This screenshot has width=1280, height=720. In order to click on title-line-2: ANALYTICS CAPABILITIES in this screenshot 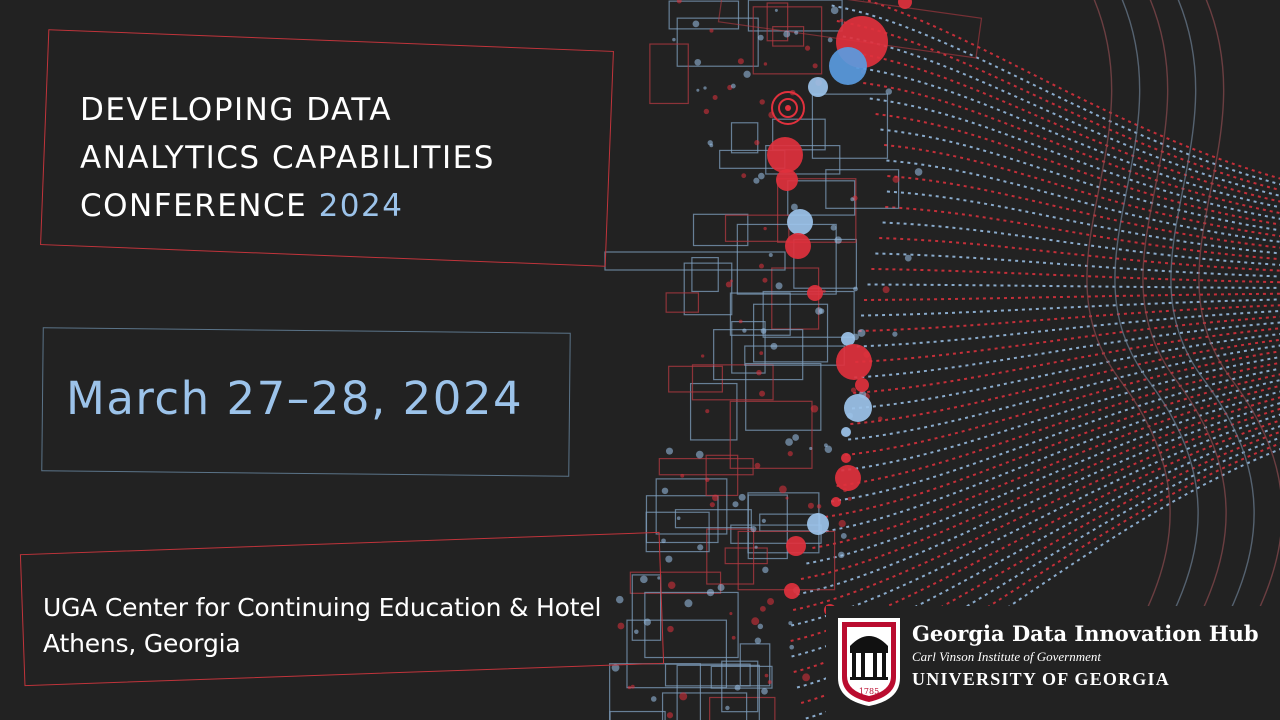, I will do `click(287, 158)`.